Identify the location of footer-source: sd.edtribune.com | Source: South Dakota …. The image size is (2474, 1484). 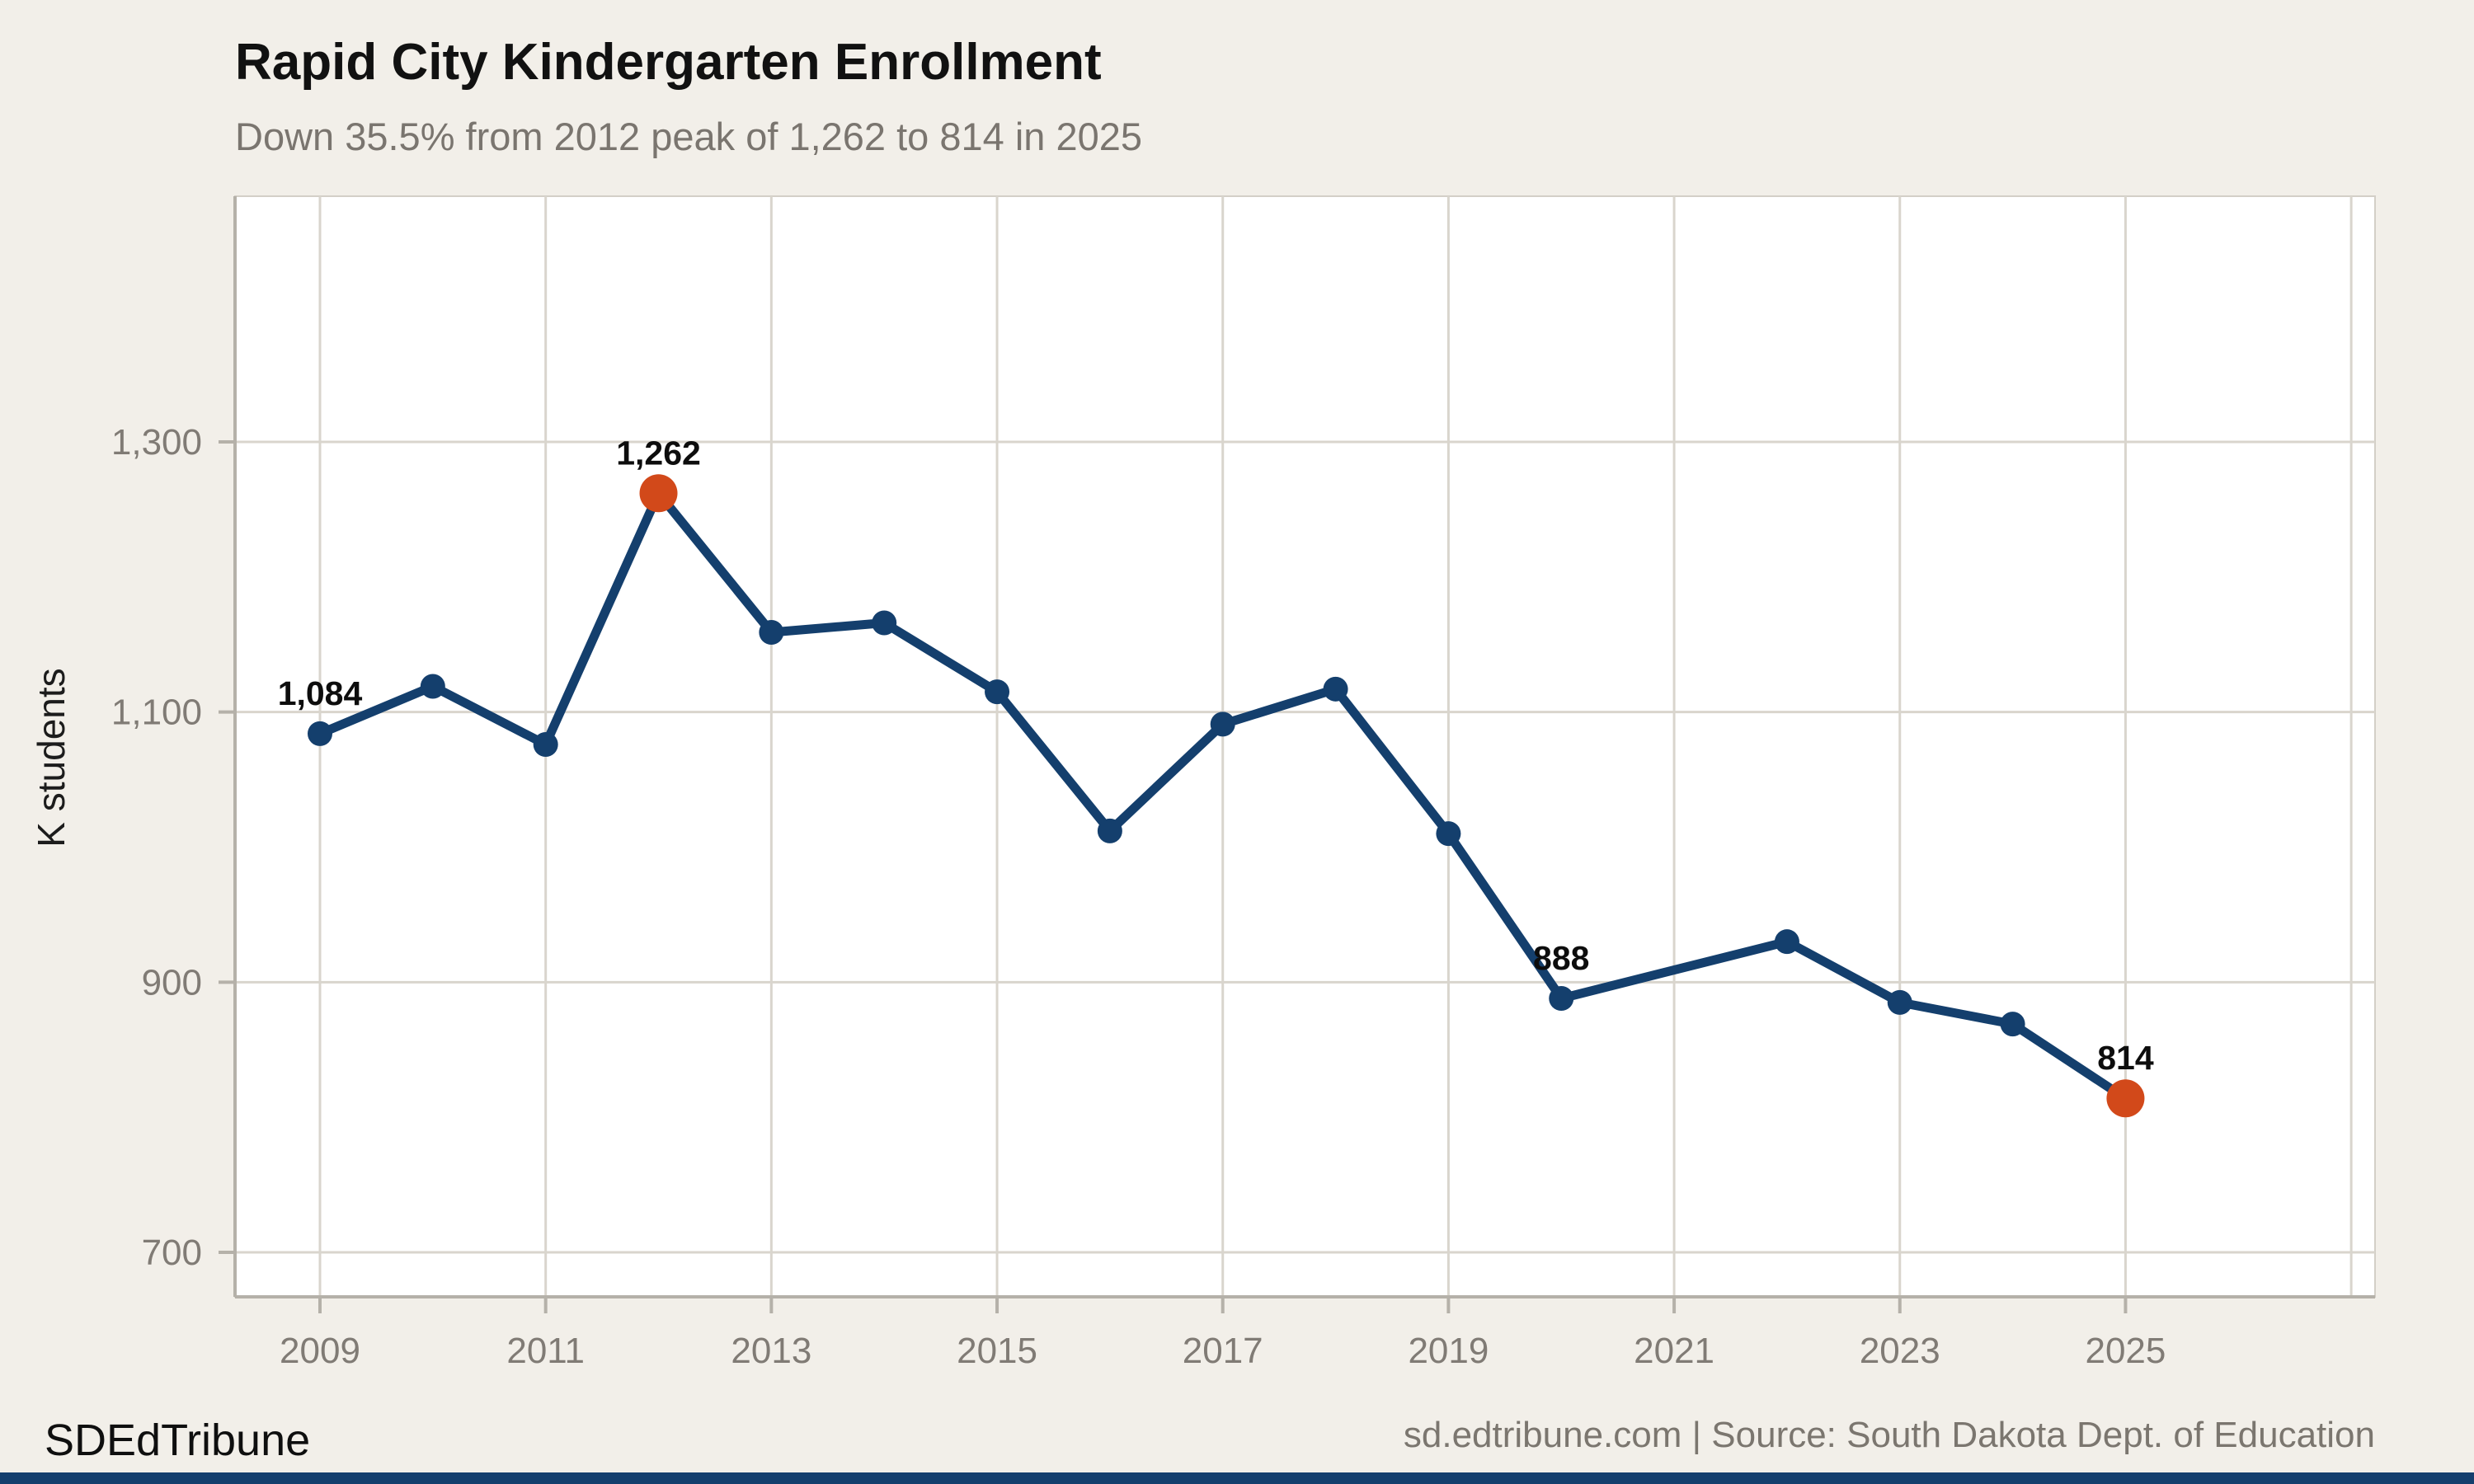
(1889, 1435).